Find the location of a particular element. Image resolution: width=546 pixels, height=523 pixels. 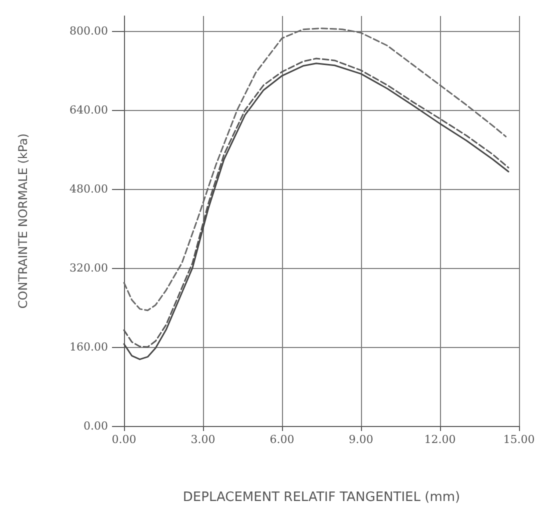

y-tick-label: 800.00 is located at coordinates (89, 31).